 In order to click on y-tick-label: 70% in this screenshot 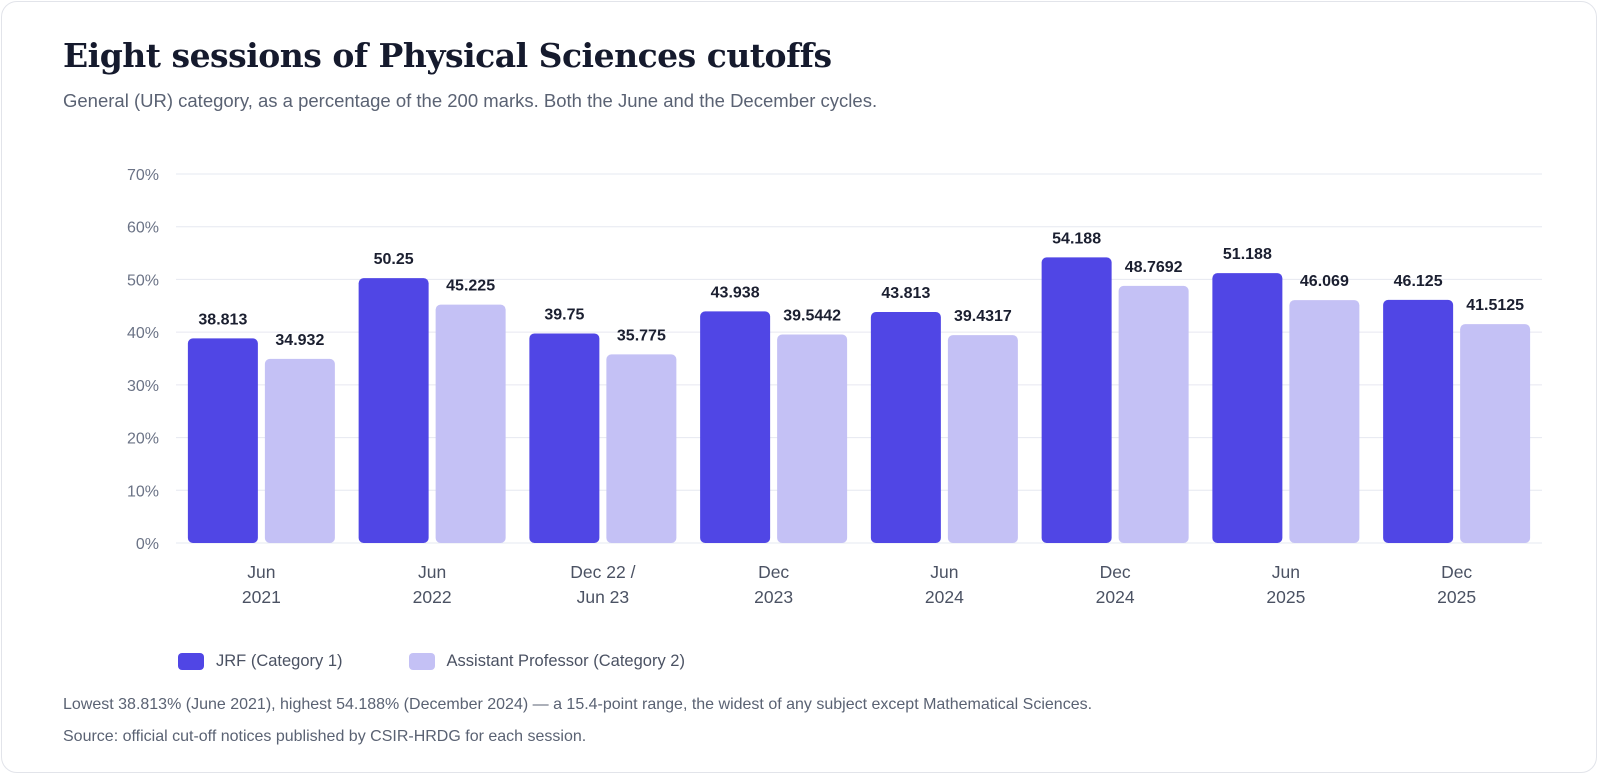, I will do `click(143, 175)`.